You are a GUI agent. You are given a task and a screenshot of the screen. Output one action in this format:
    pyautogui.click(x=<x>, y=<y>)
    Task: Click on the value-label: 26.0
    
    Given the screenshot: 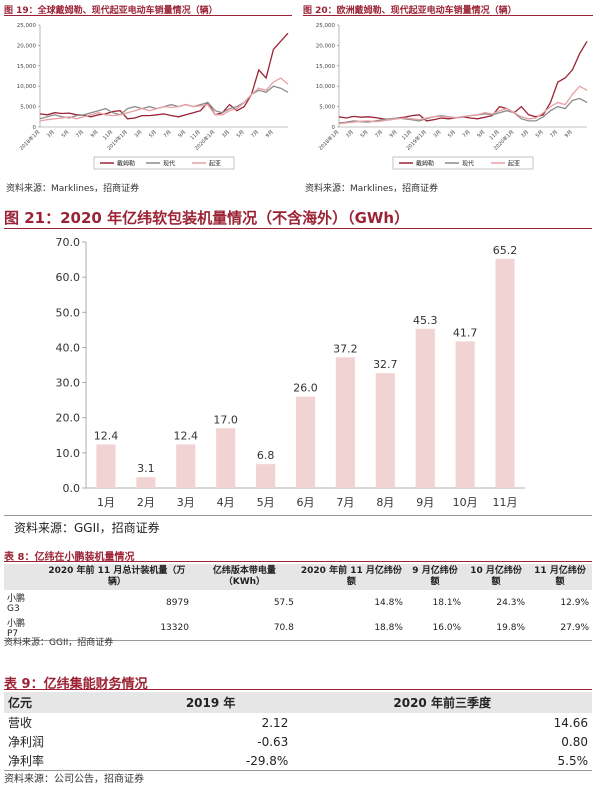 What is the action you would take?
    pyautogui.click(x=305, y=388)
    